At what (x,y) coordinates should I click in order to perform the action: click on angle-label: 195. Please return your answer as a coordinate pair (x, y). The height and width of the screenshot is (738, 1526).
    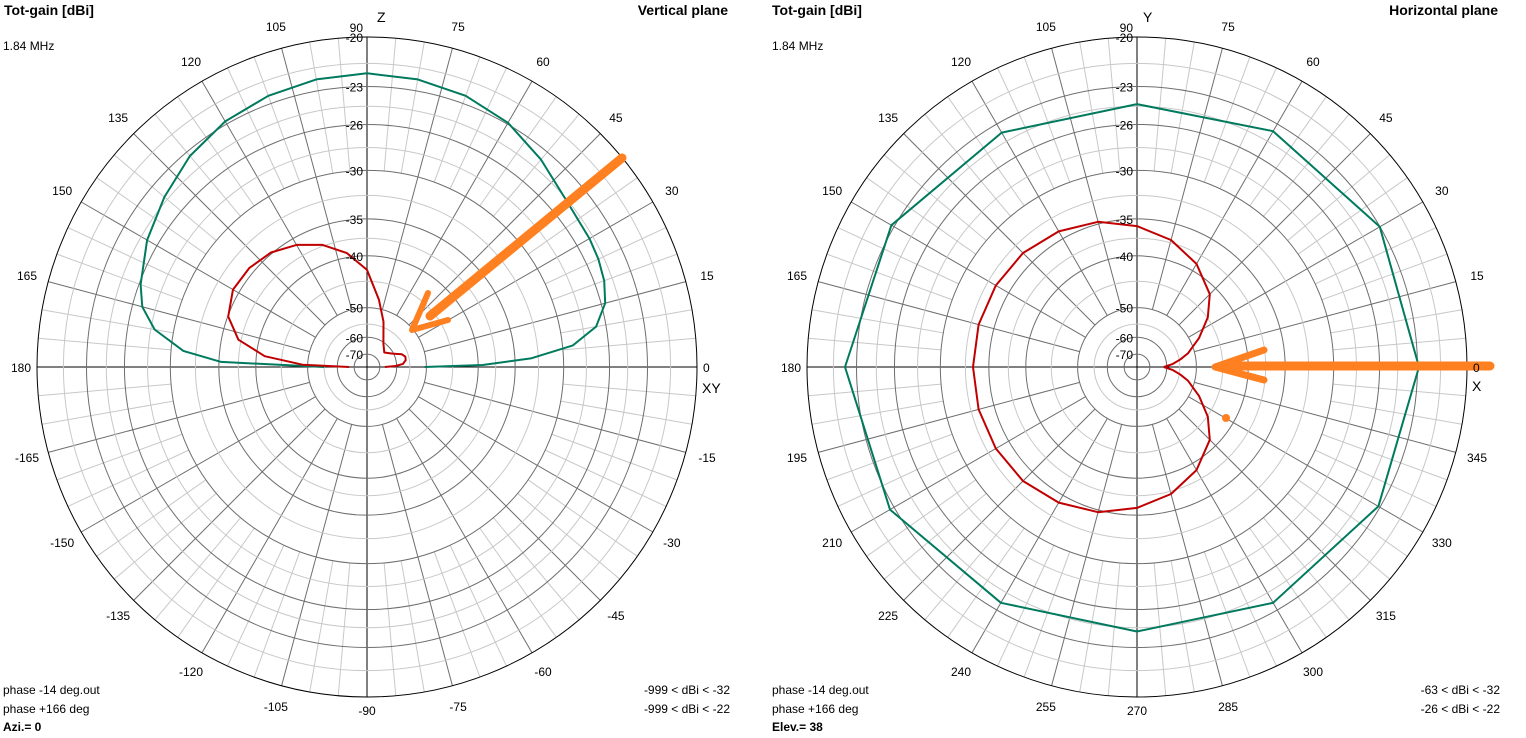
    Looking at the image, I should click on (797, 458).